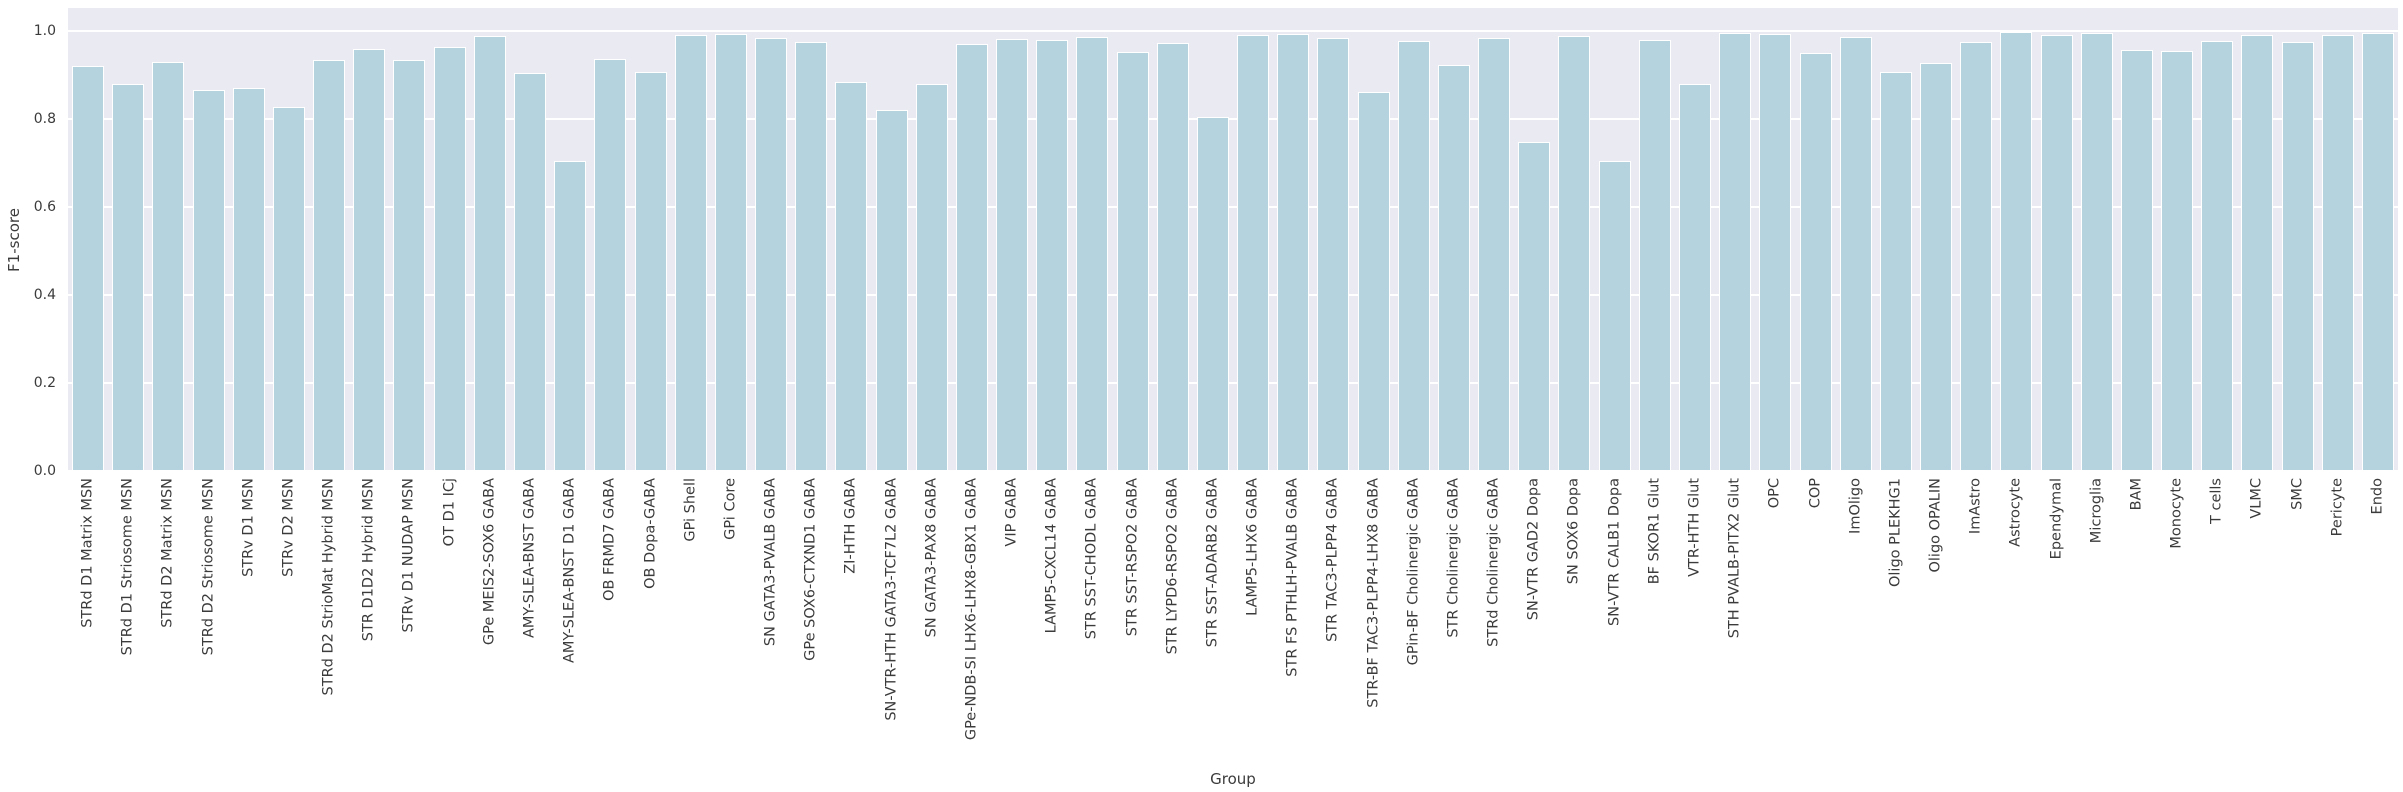  Describe the element at coordinates (288, 527) in the screenshot. I see `x-tick-label: STRv D2 MSN` at that location.